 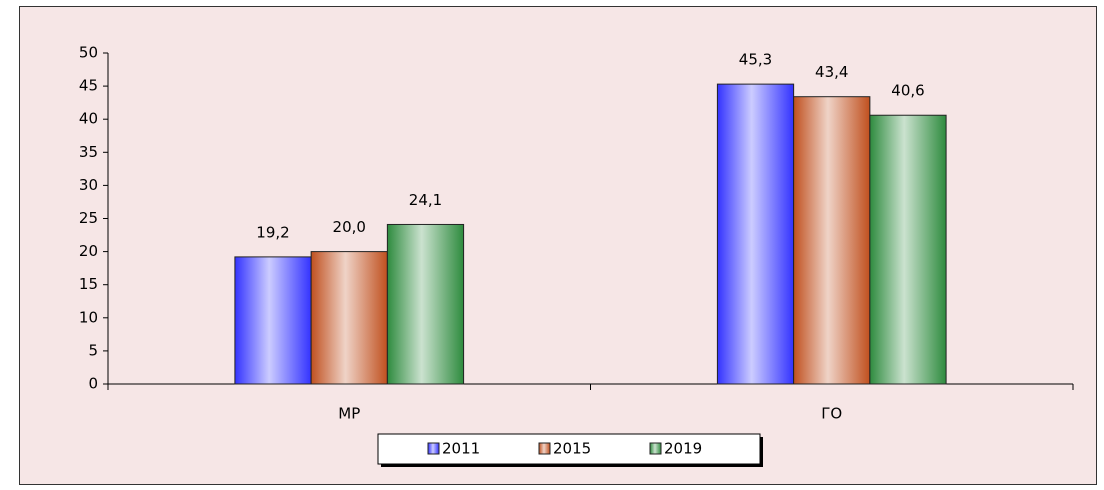 I want to click on legend, so click(x=569, y=449).